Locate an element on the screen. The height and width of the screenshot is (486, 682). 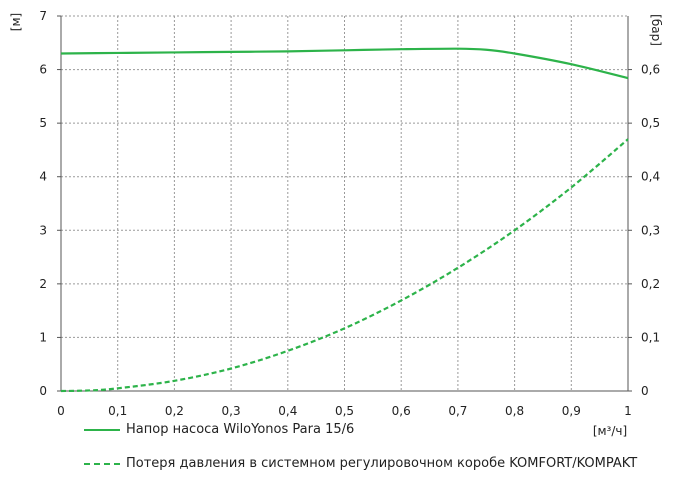
legend-swatch-solid is located at coordinates (102, 429).